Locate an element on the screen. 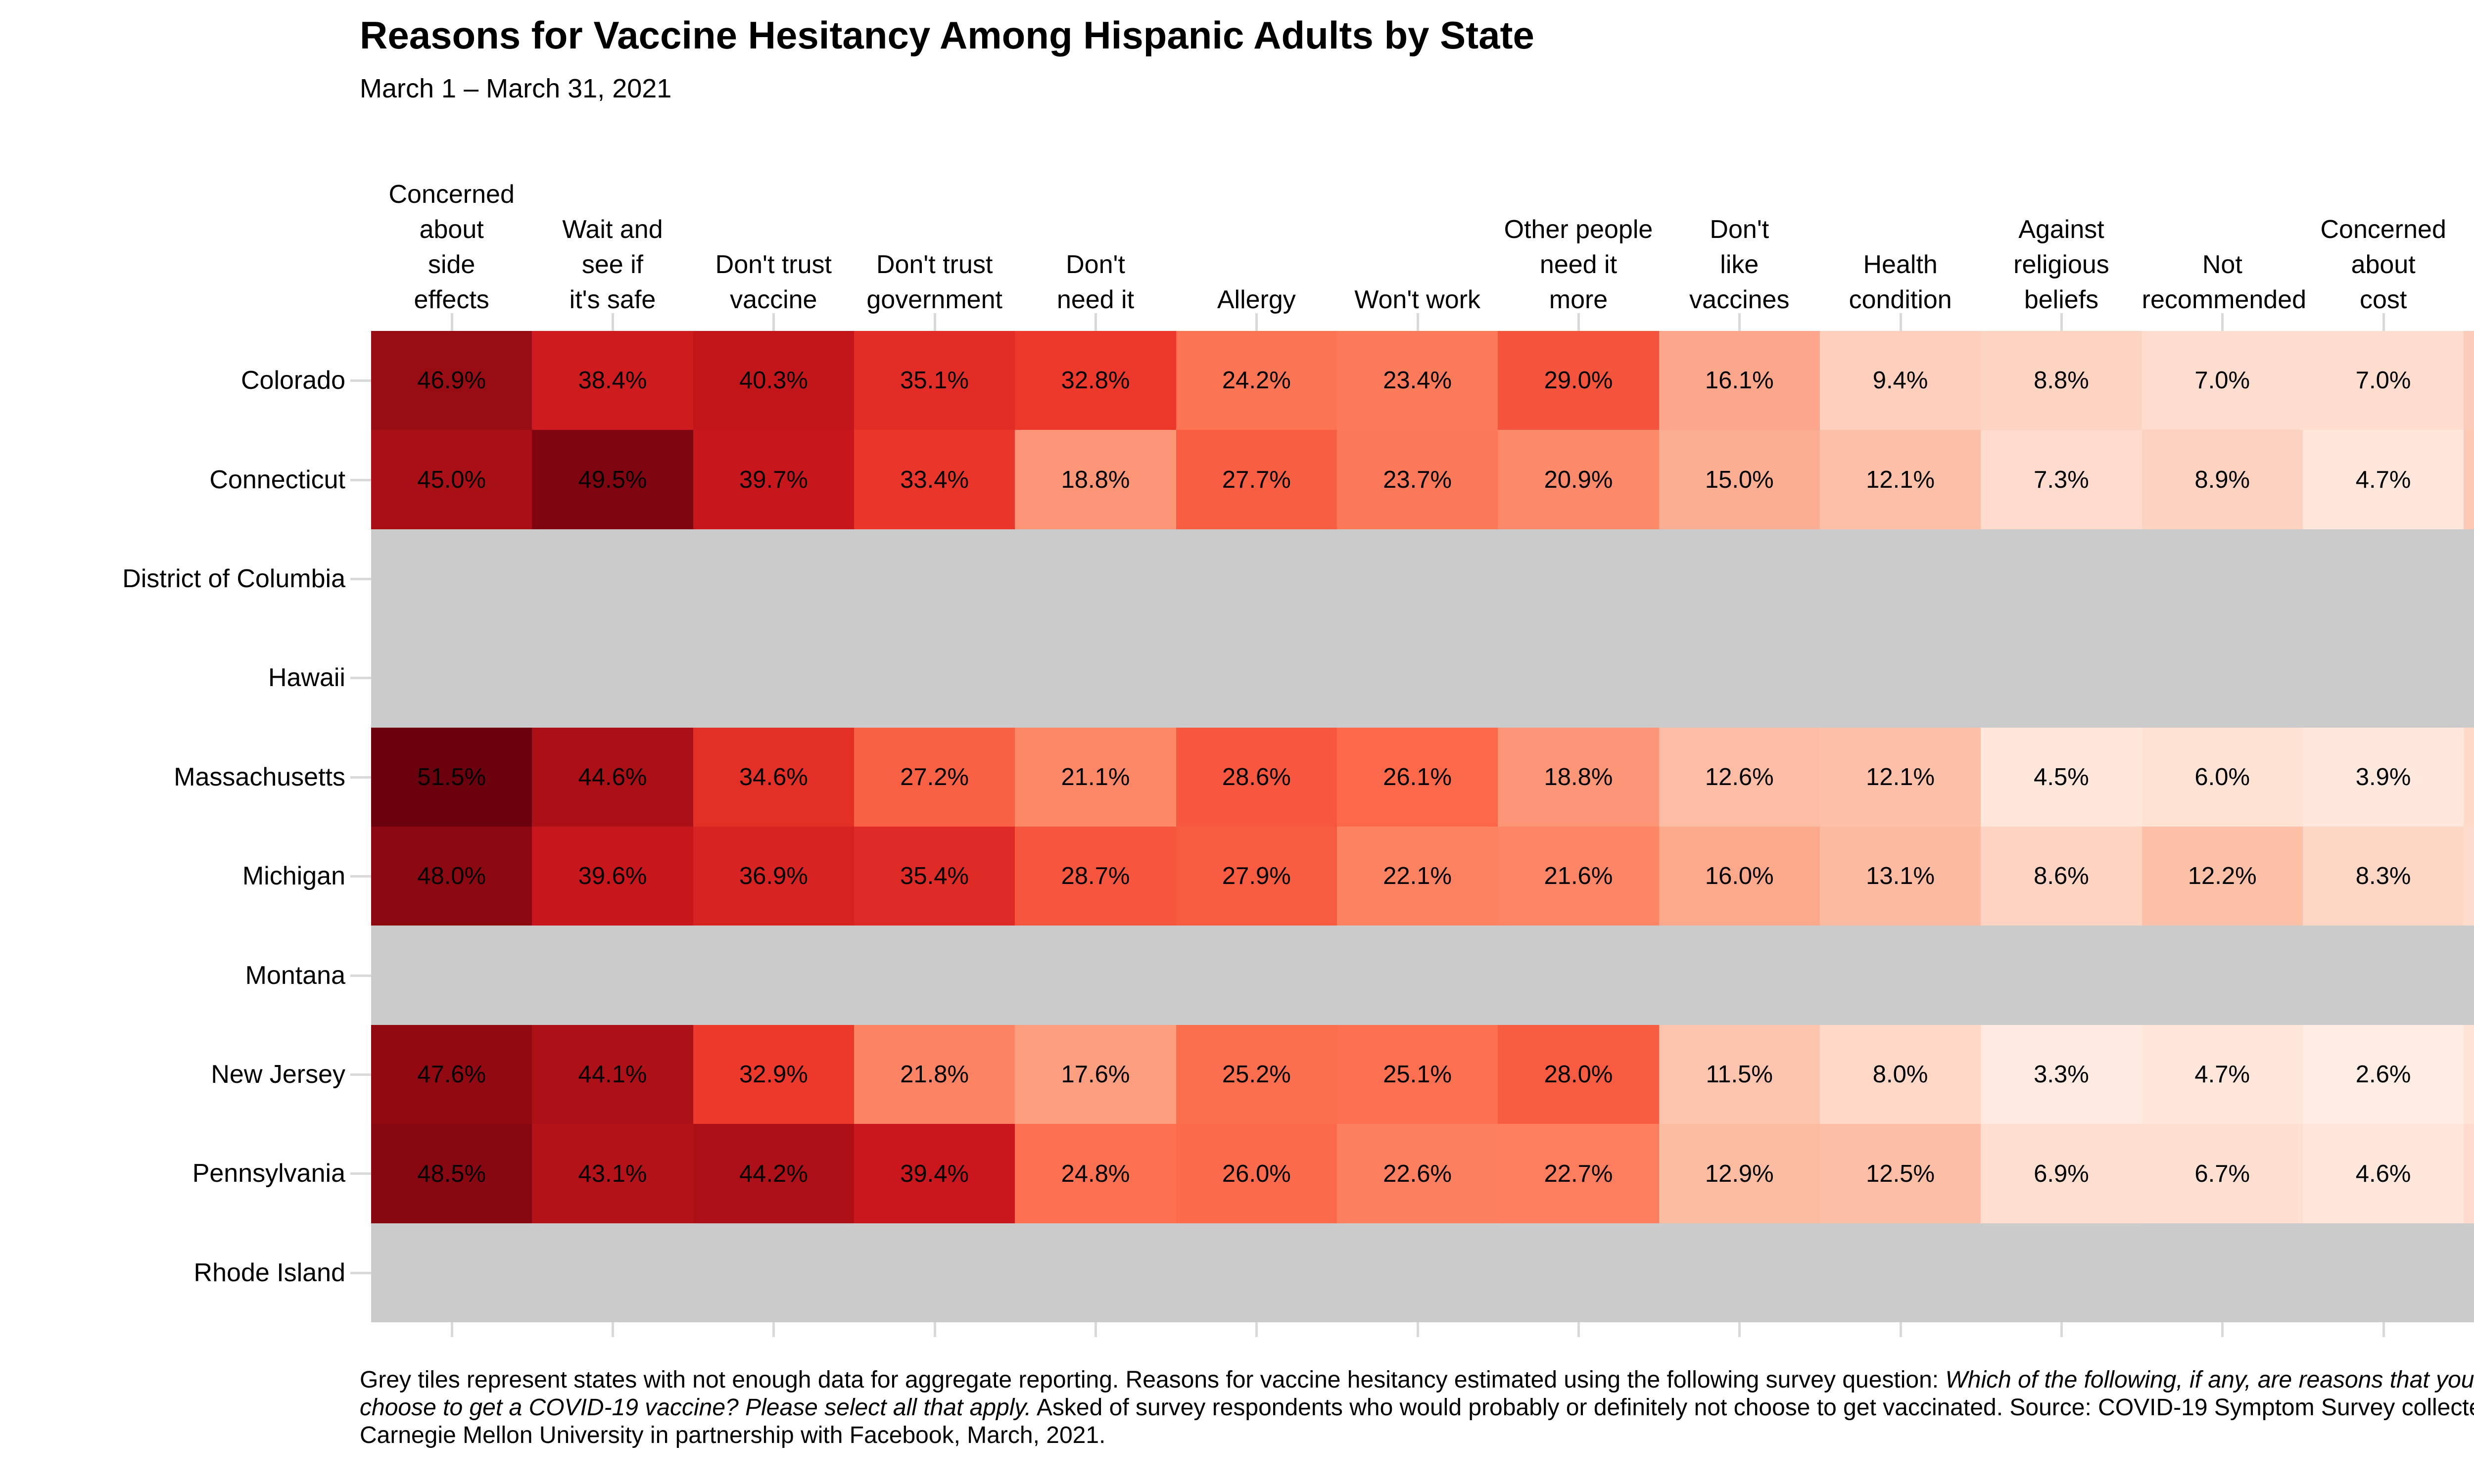 This screenshot has width=2474, height=1484. heatmap-cell: 25.2% is located at coordinates (1256, 1074).